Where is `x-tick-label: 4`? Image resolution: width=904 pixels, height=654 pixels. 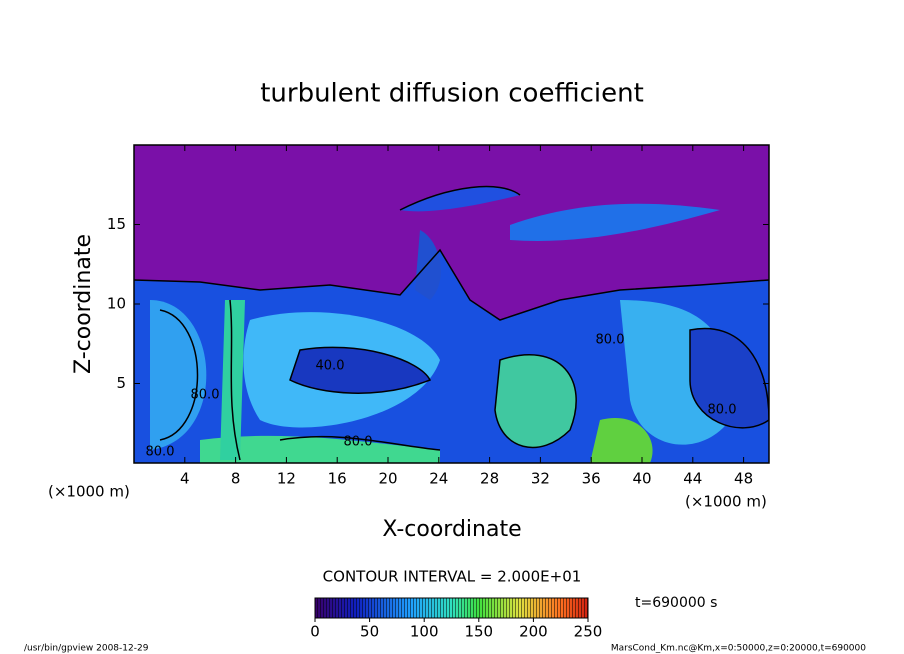
x-tick-label: 4 is located at coordinates (185, 479).